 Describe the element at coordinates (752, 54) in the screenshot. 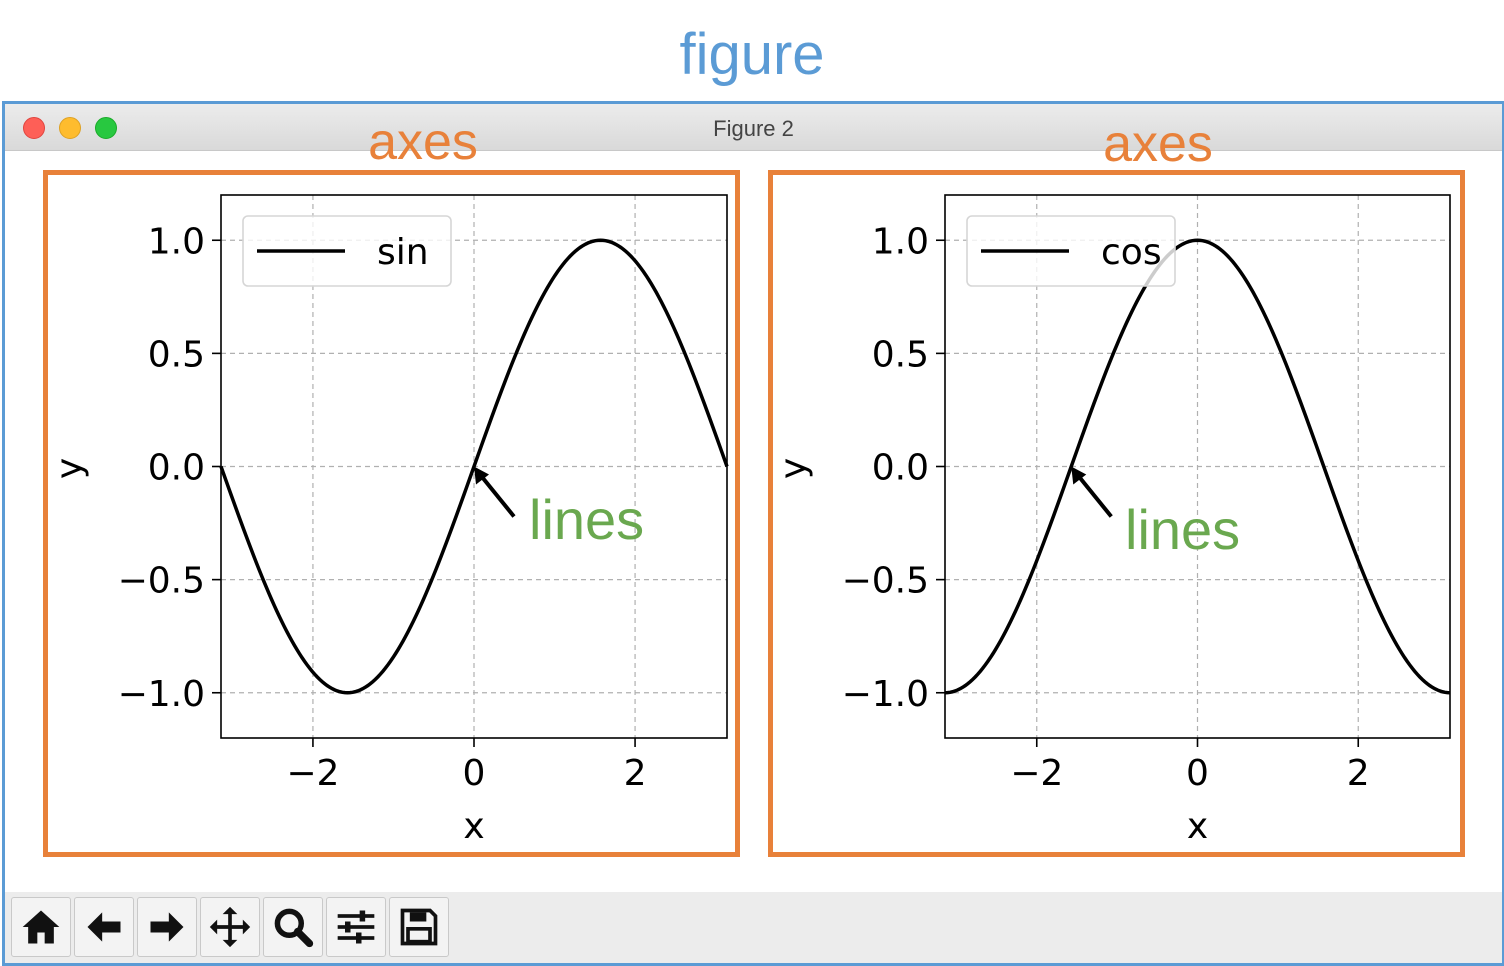

I see `figure-label: figure` at that location.